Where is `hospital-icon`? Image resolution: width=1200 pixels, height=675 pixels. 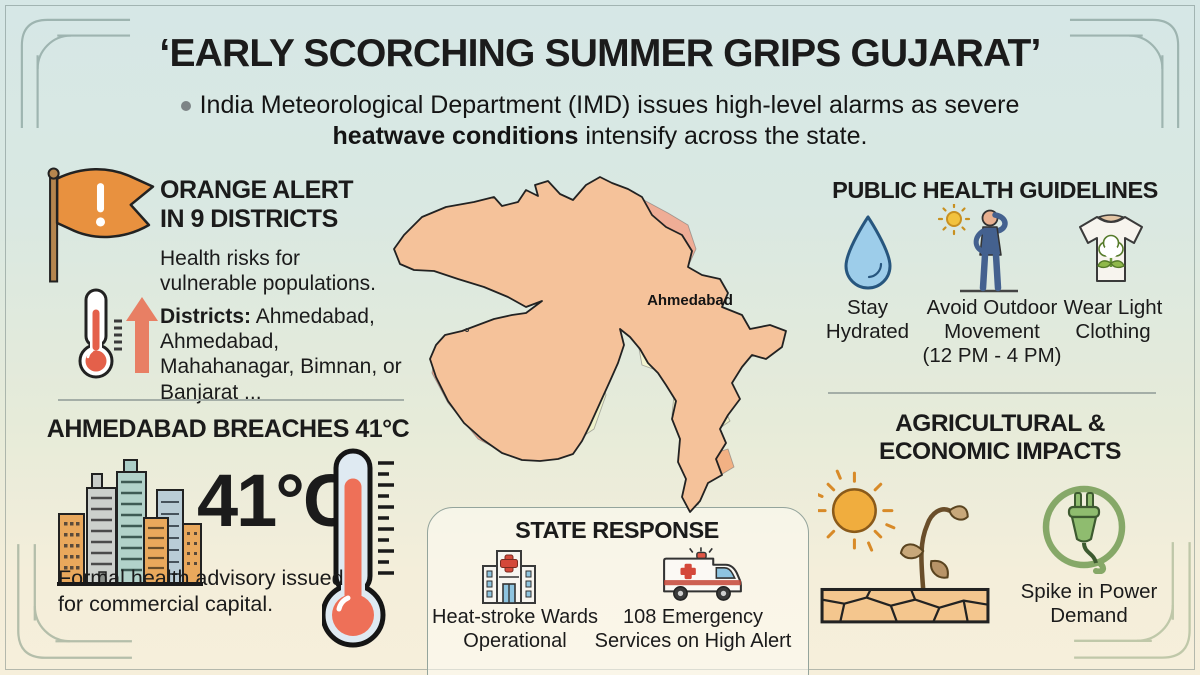 hospital-icon is located at coordinates (509, 579).